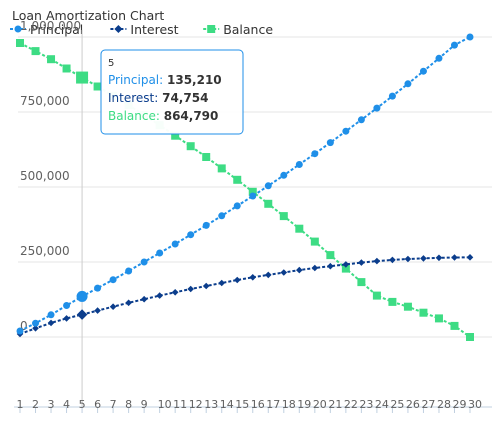 The image size is (498, 430). What do you see at coordinates (165, 80) in the screenshot?
I see `tooltip-row-principal: Principal: 135,210` at bounding box center [165, 80].